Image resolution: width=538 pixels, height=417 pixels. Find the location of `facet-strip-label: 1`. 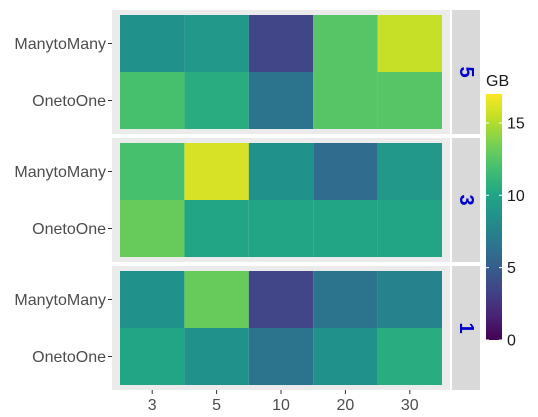

facet-strip-label: 1 is located at coordinates (466, 327).